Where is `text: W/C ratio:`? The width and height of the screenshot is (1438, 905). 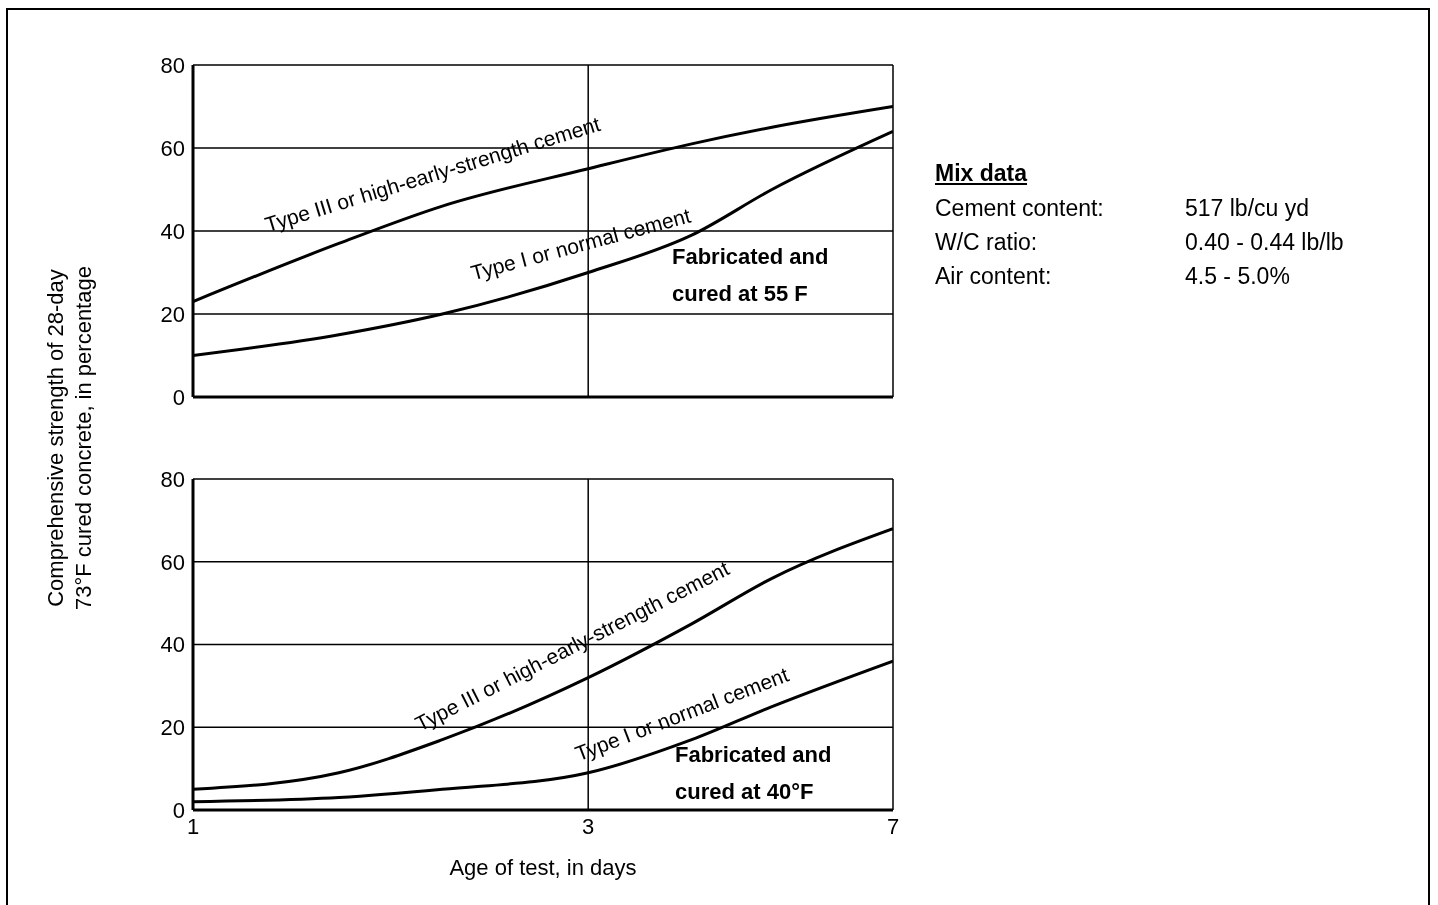 text: W/C ratio: is located at coordinates (987, 242).